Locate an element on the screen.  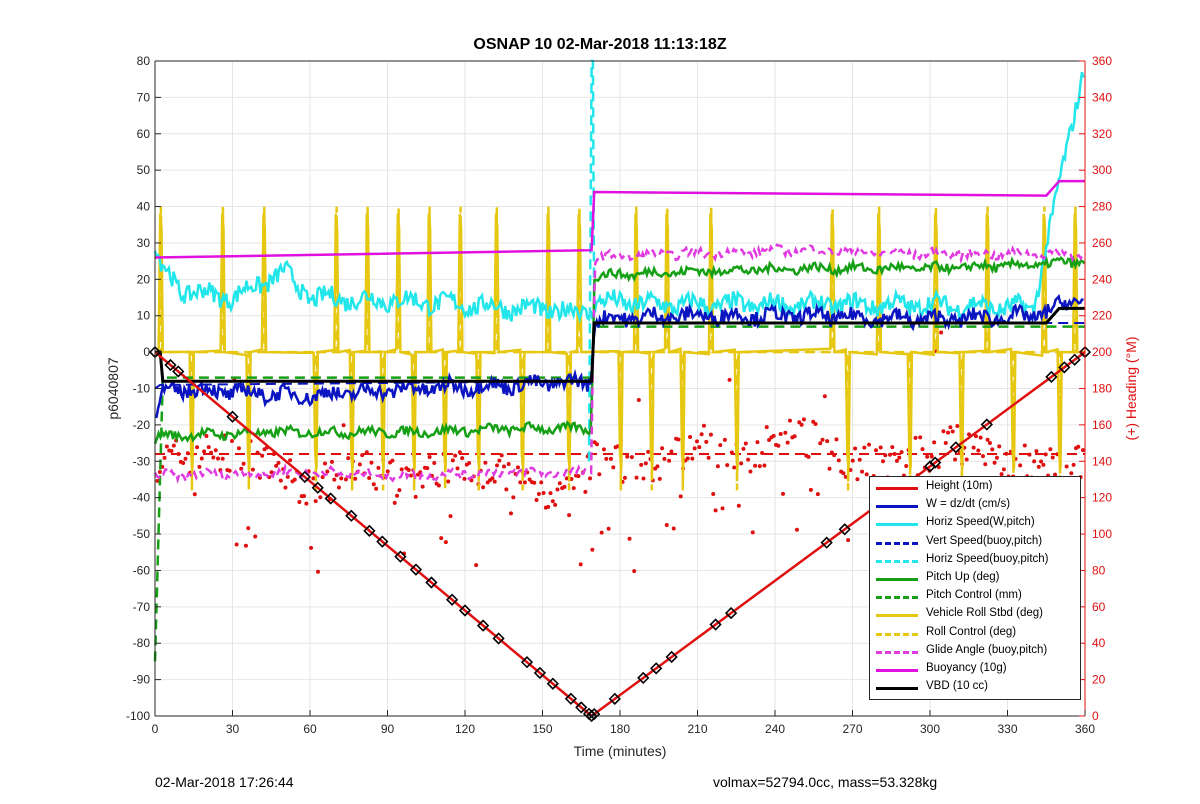
y2-tick-label: 220 is located at coordinates (1102, 316).